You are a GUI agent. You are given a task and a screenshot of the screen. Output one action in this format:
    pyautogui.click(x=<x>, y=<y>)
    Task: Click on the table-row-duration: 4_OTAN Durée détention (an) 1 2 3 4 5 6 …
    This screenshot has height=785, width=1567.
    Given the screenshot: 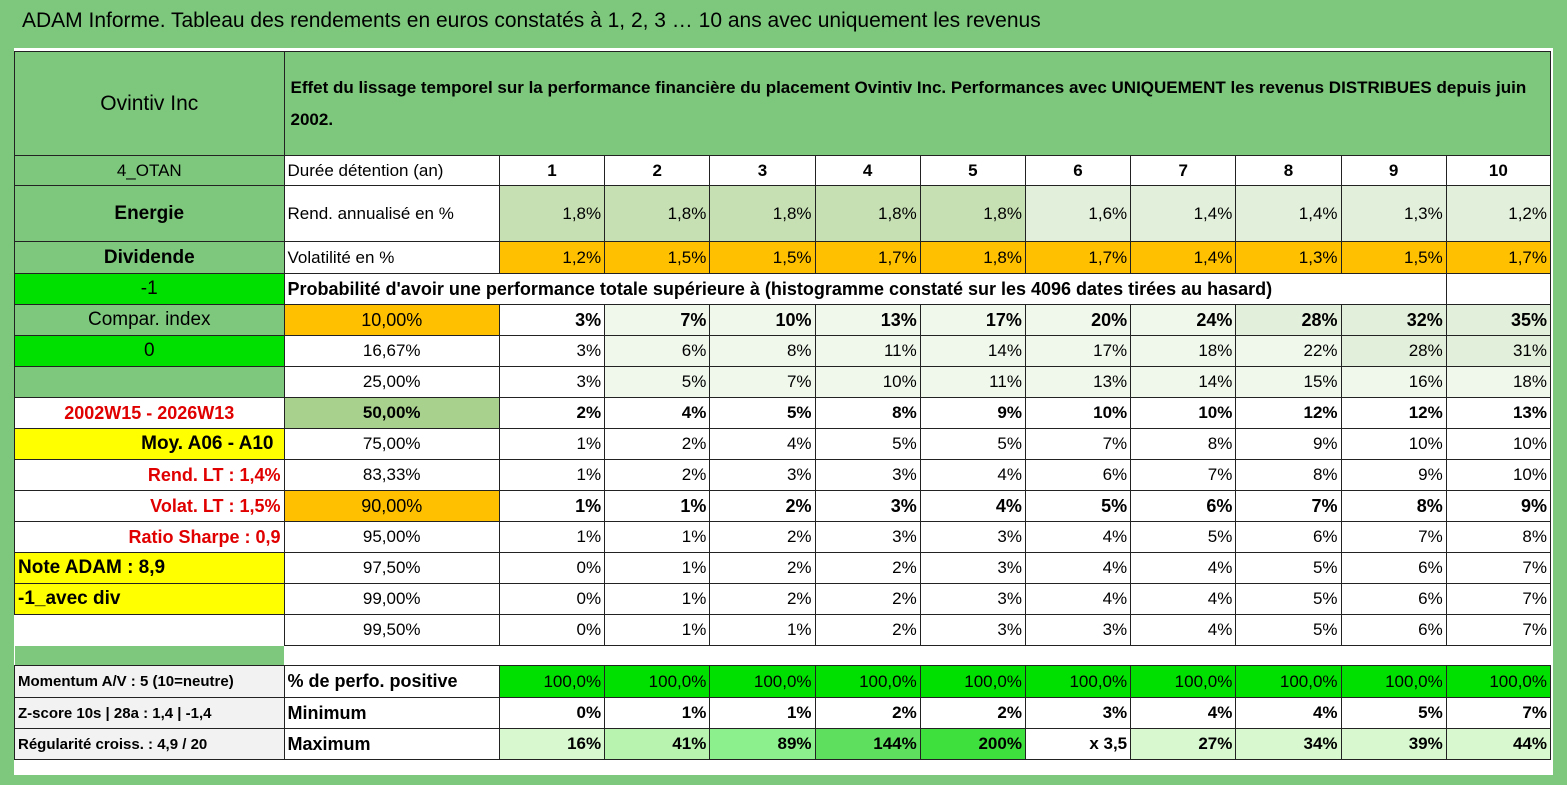 What is the action you would take?
    pyautogui.click(x=783, y=170)
    